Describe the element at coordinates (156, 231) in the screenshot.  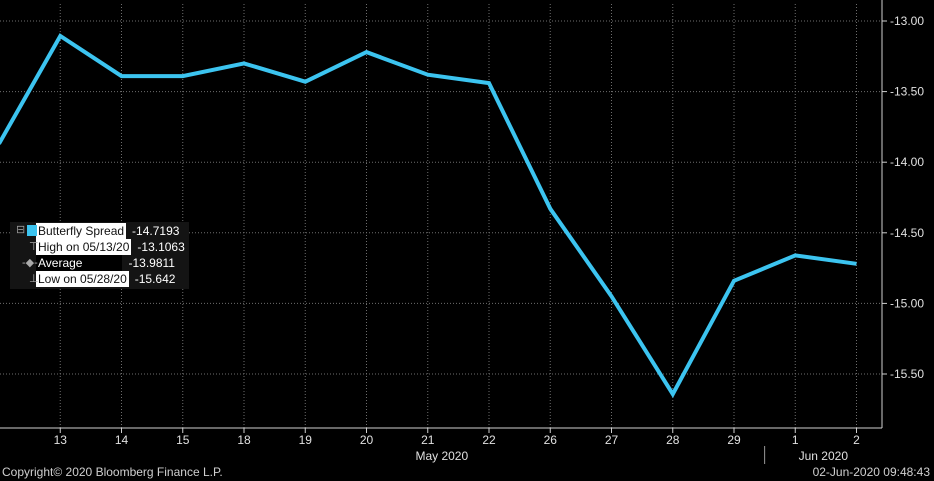
I see `legend-value: -14.7193` at that location.